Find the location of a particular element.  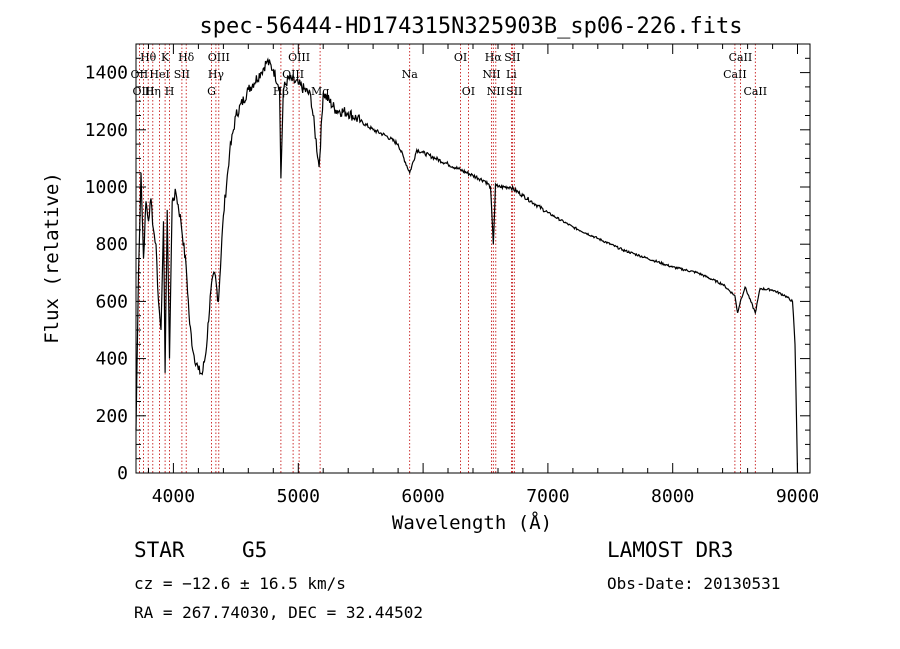

survey-name: LAMOST DR3 is located at coordinates (670, 550).